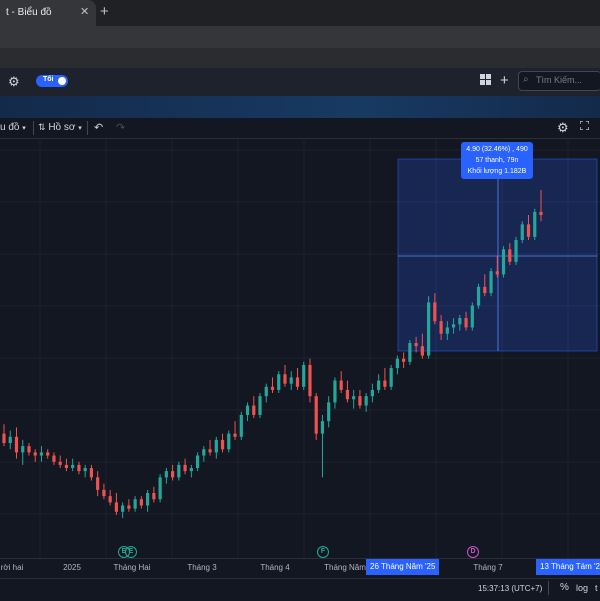  I want to click on log-scale-button: log, so click(582, 588).